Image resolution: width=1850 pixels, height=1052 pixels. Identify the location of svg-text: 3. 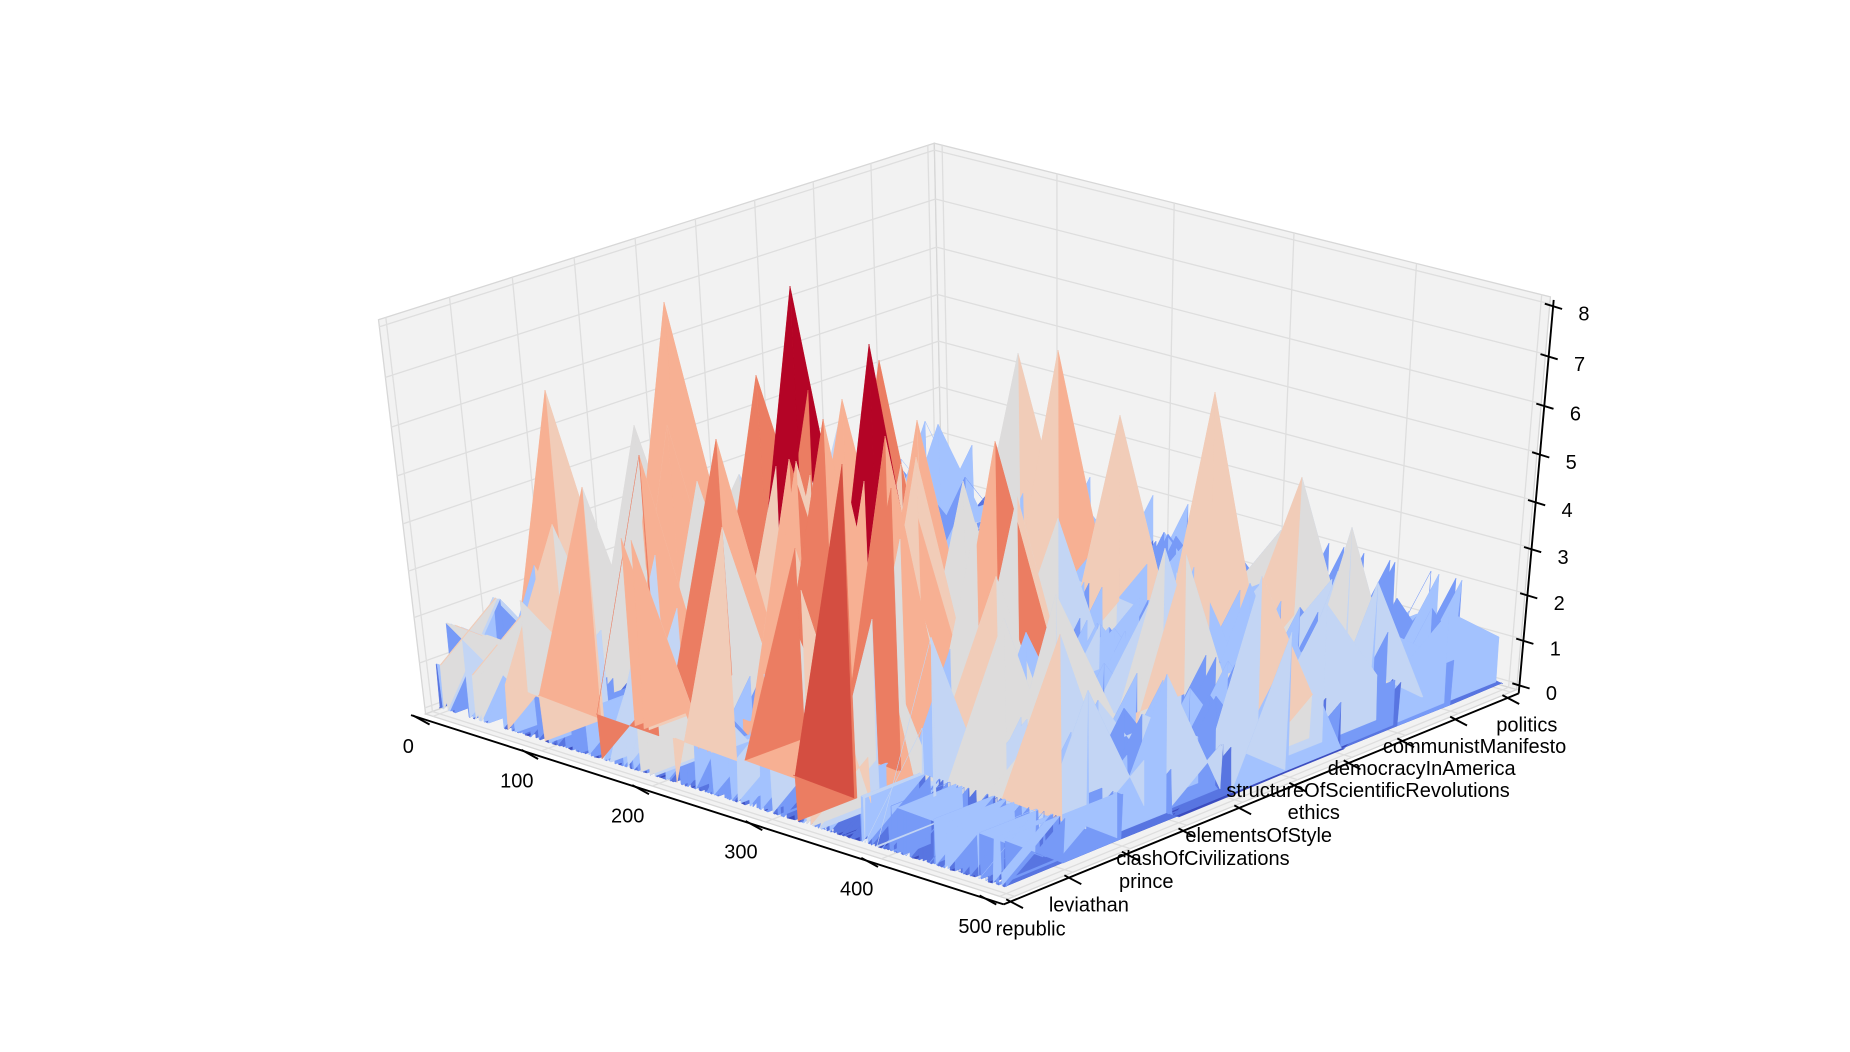
(1563, 558).